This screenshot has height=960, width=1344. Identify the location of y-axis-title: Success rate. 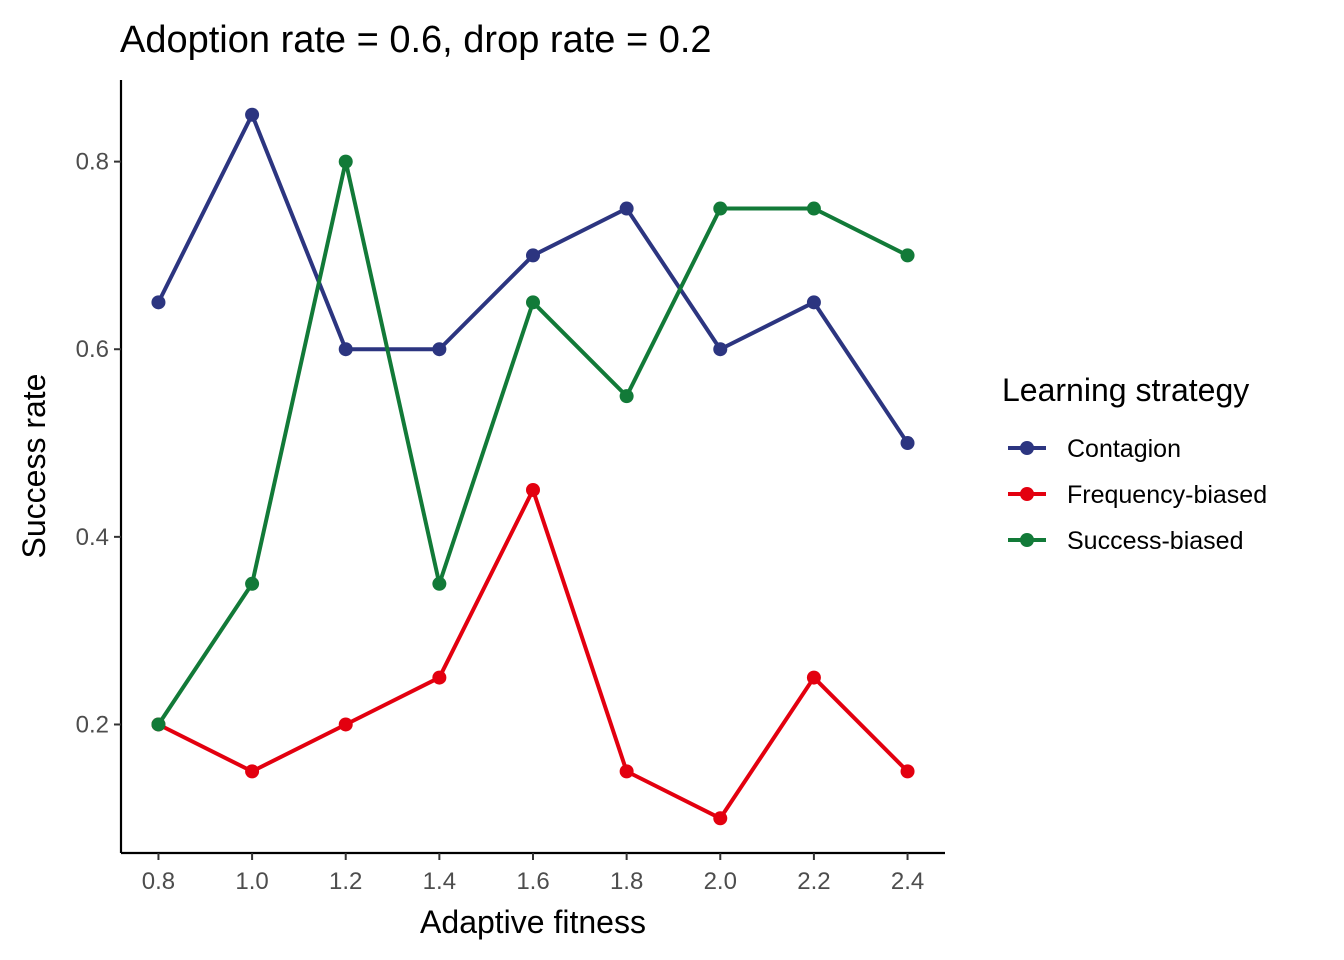
(34, 466).